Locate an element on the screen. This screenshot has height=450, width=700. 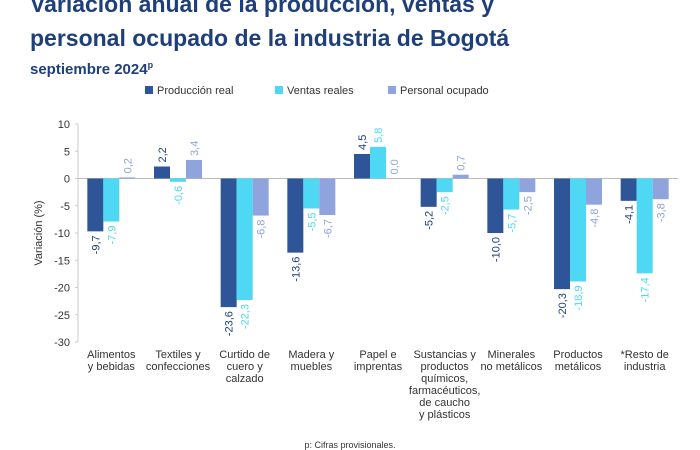
y-tick-label: -10 is located at coordinates (62, 234).